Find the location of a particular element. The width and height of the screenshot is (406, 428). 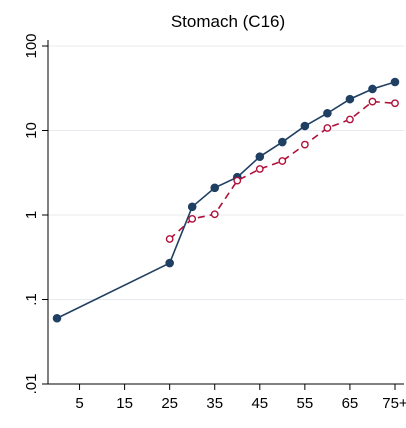

y-tick-label: .01 is located at coordinates (31, 384).